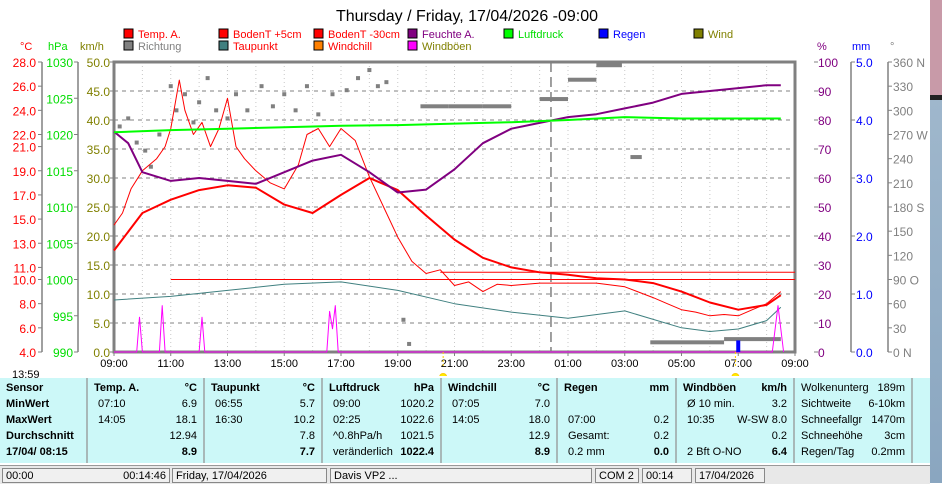 The width and height of the screenshot is (942, 484). Describe the element at coordinates (903, 184) in the screenshot. I see `direction-tick-label: 210` at that location.